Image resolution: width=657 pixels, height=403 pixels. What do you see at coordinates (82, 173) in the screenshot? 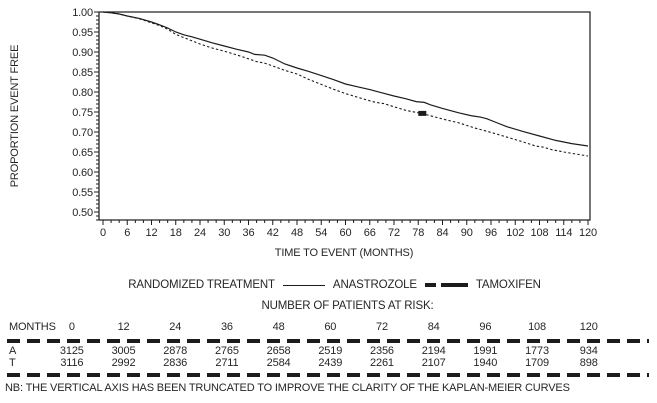
I see `y-axis-tick-label: 0.60` at bounding box center [82, 173].